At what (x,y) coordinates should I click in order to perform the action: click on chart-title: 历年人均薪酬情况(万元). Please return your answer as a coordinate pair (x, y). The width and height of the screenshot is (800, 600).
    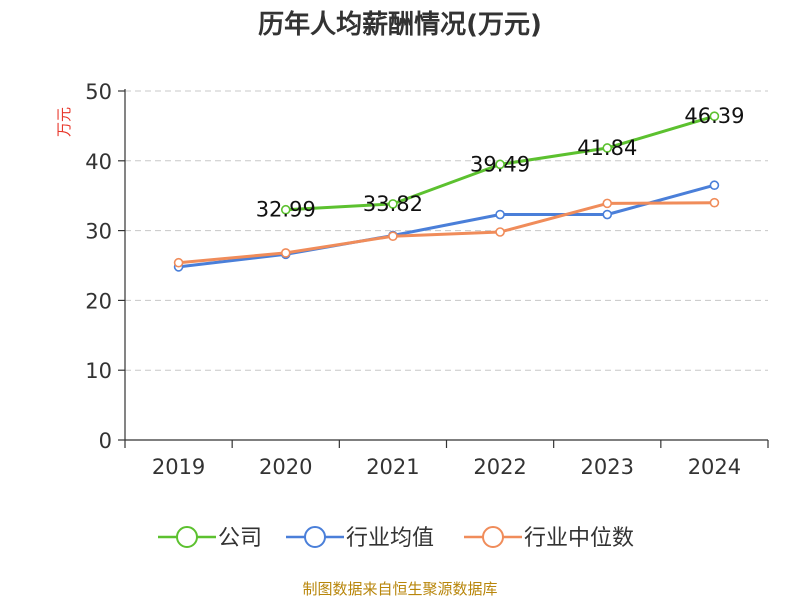
    Looking at the image, I should click on (400, 24).